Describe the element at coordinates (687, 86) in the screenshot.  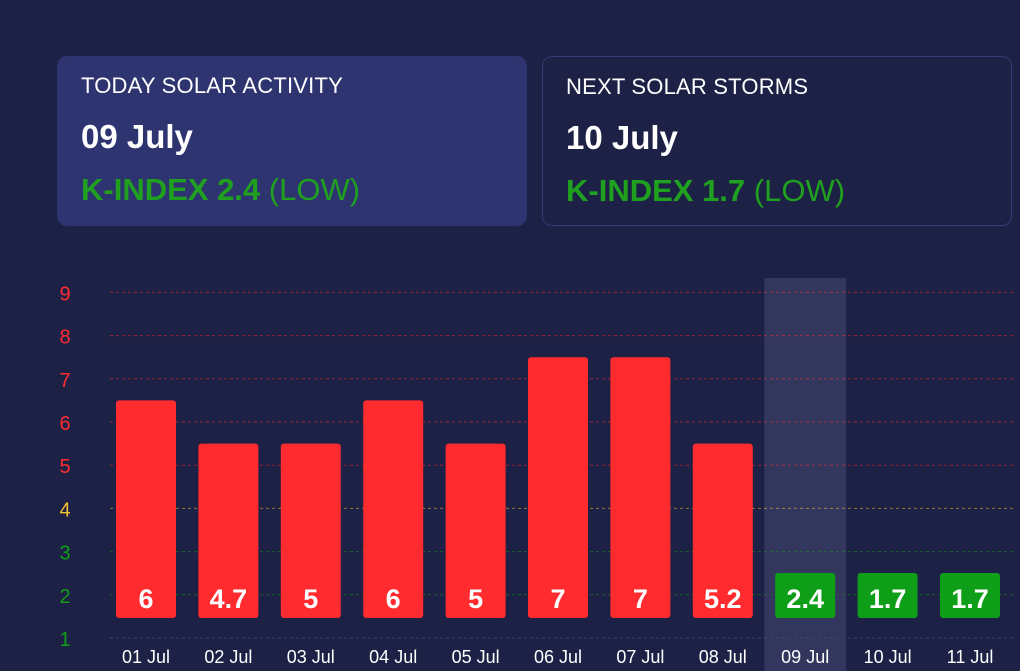
I see `next-storms-label: NEXT SOLAR STORMS` at that location.